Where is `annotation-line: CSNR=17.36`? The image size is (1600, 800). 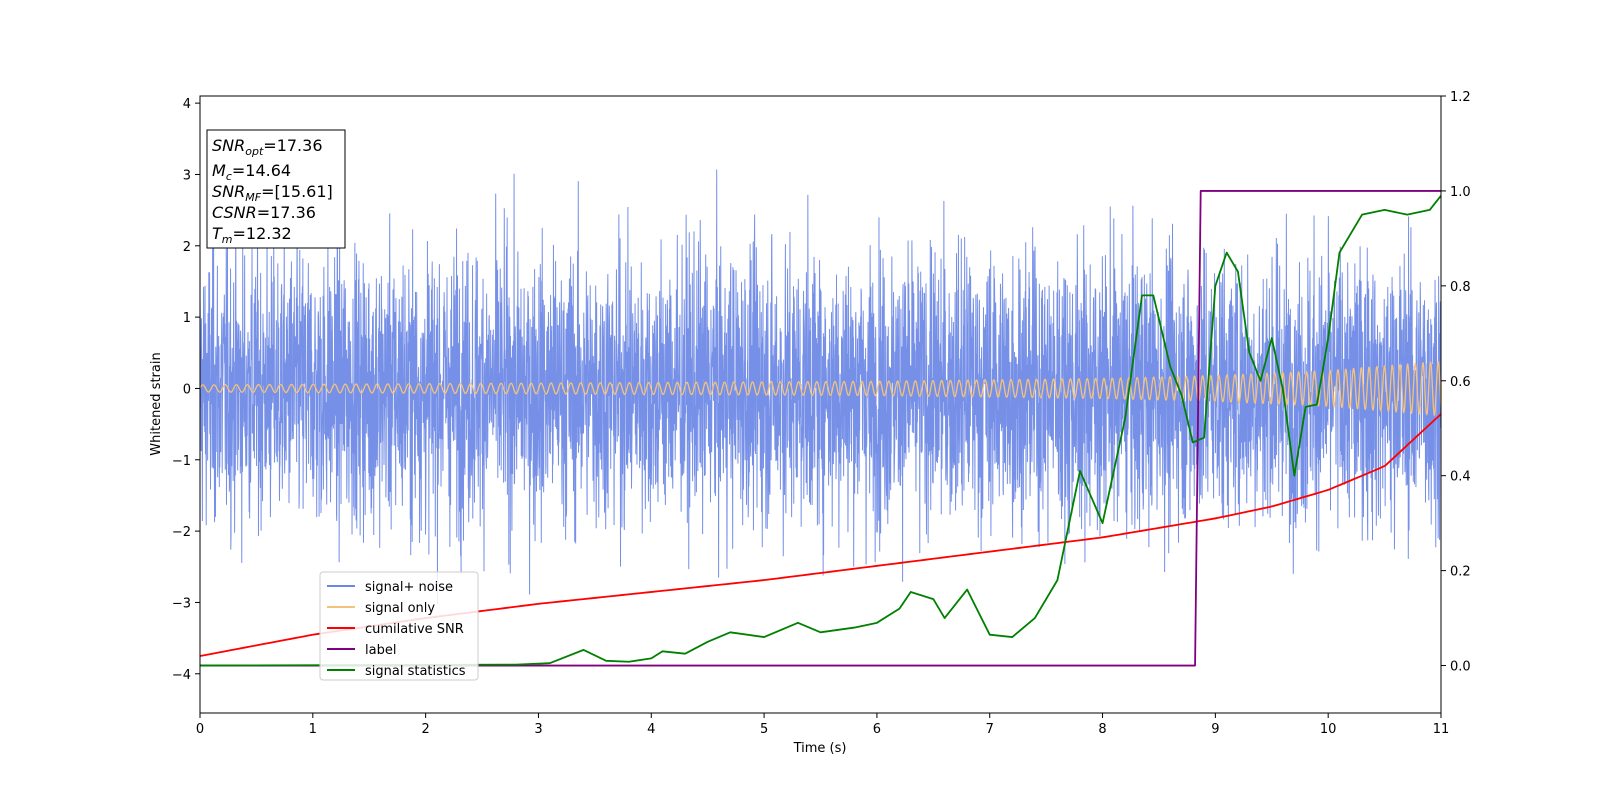 annotation-line: CSNR=17.36 is located at coordinates (264, 212).